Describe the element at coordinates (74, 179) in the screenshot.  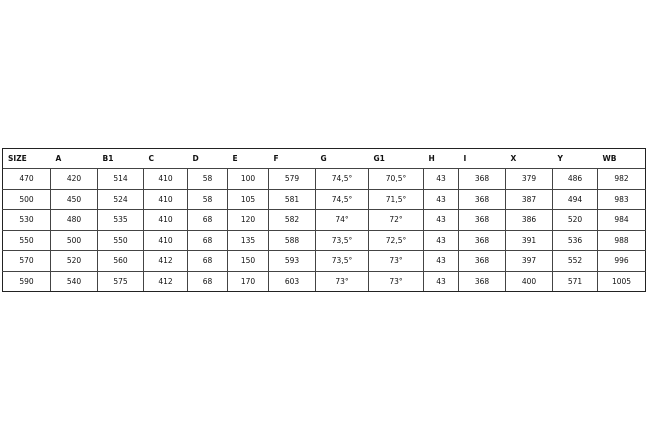
I see `table-cell: 420` at that location.